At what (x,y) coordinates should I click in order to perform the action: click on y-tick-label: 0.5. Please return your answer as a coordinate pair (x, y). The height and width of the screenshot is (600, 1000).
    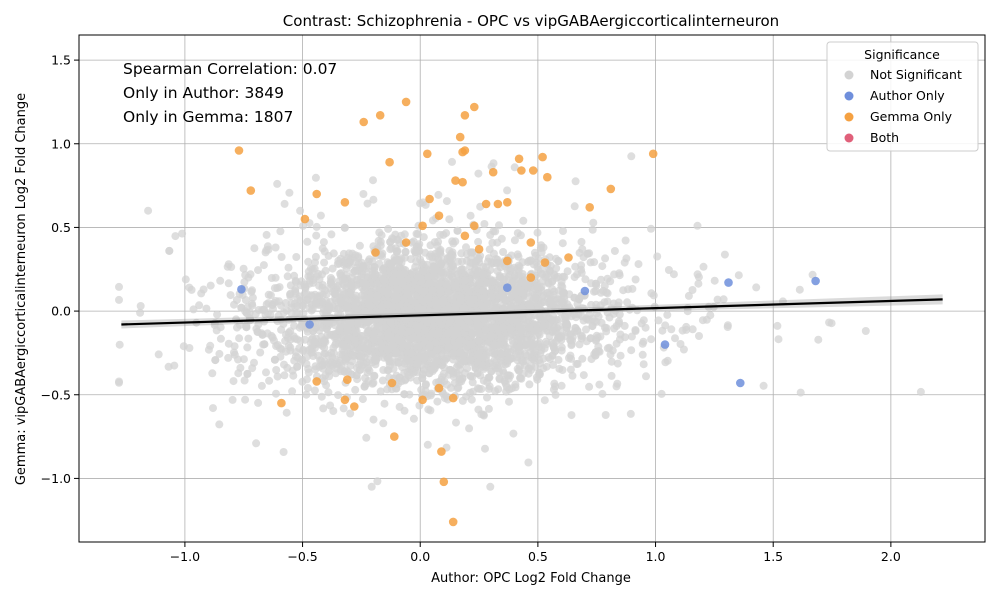
    Looking at the image, I should click on (61, 227).